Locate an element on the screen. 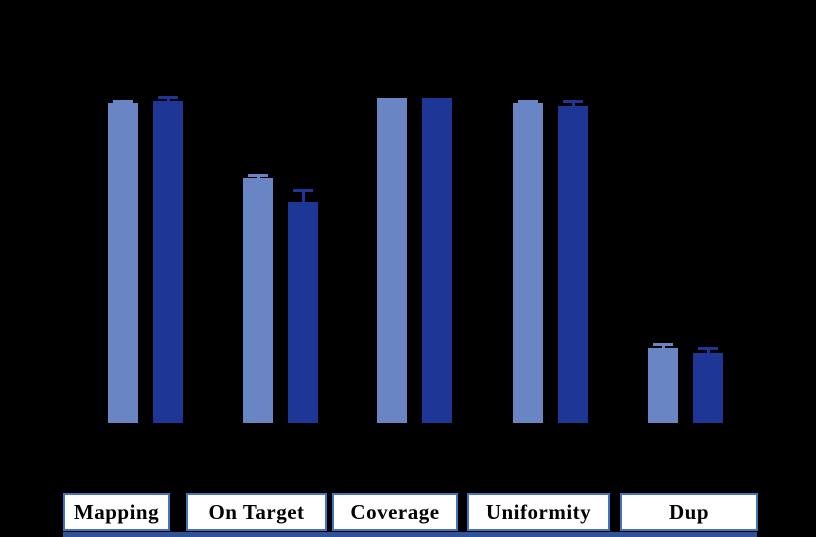  category-label-text: Dup is located at coordinates (689, 511).